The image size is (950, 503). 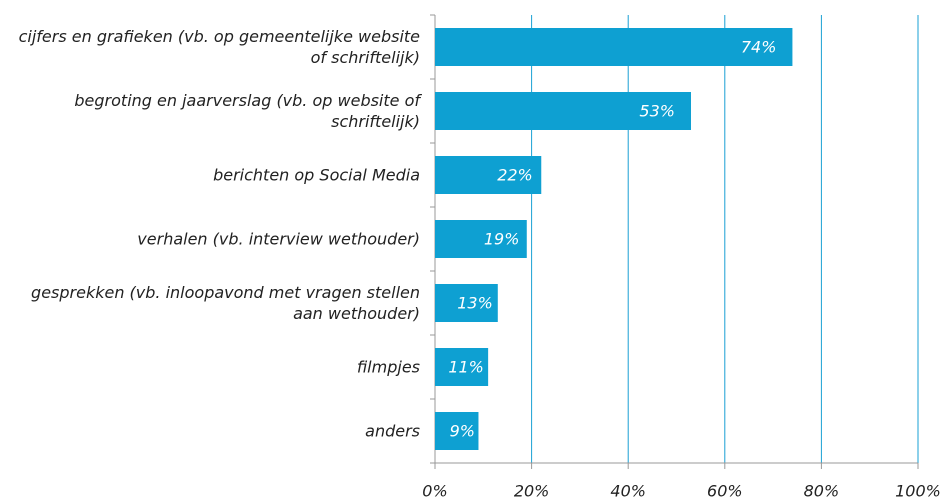 What do you see at coordinates (475, 303) in the screenshot?
I see `value-label: 13%` at bounding box center [475, 303].